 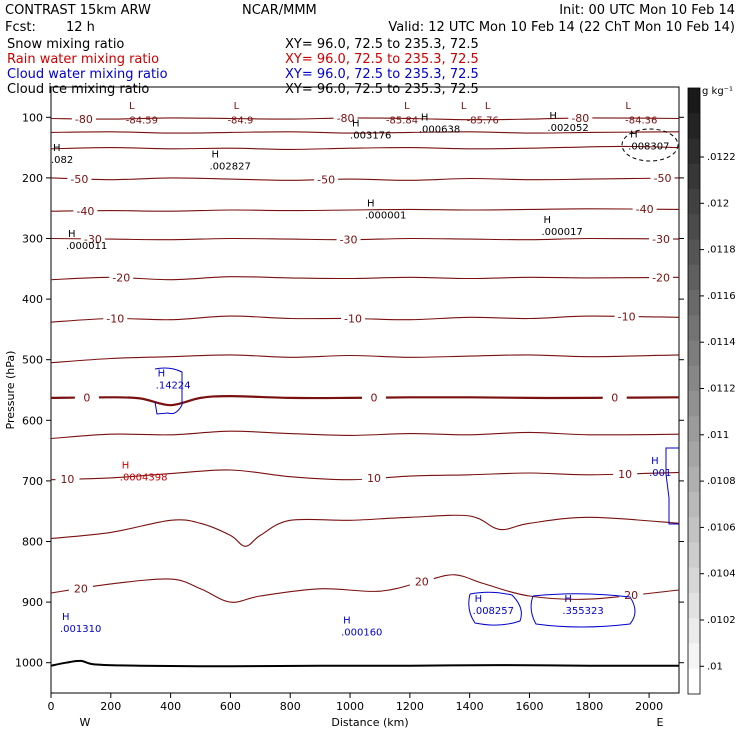 I want to click on x-end-label-east: E, so click(x=660, y=722).